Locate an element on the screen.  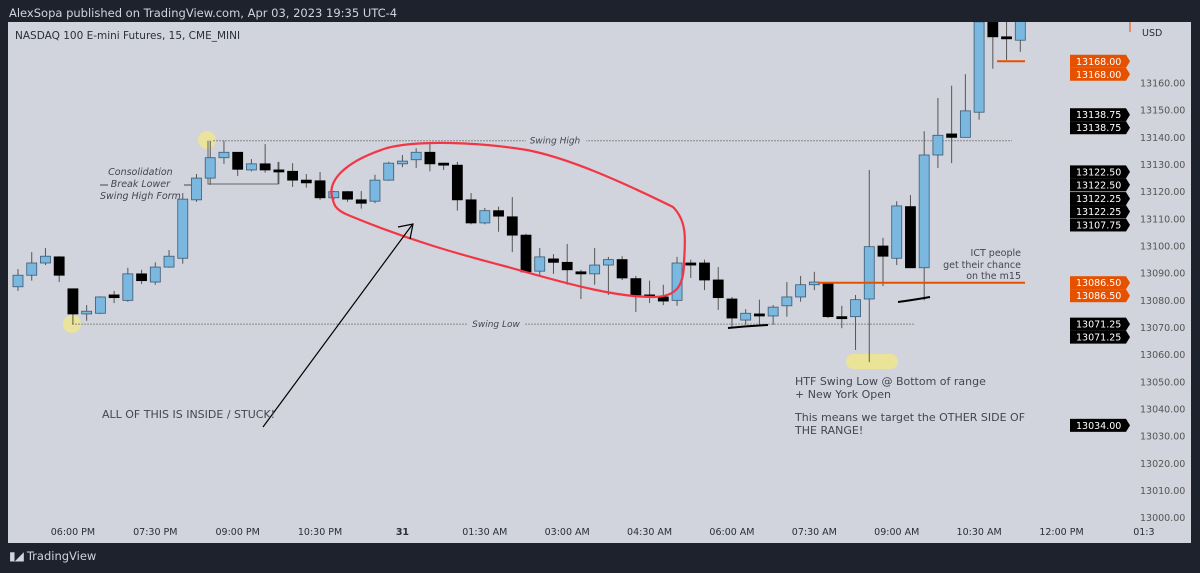
label-bg is located at coordinates (496, 324).